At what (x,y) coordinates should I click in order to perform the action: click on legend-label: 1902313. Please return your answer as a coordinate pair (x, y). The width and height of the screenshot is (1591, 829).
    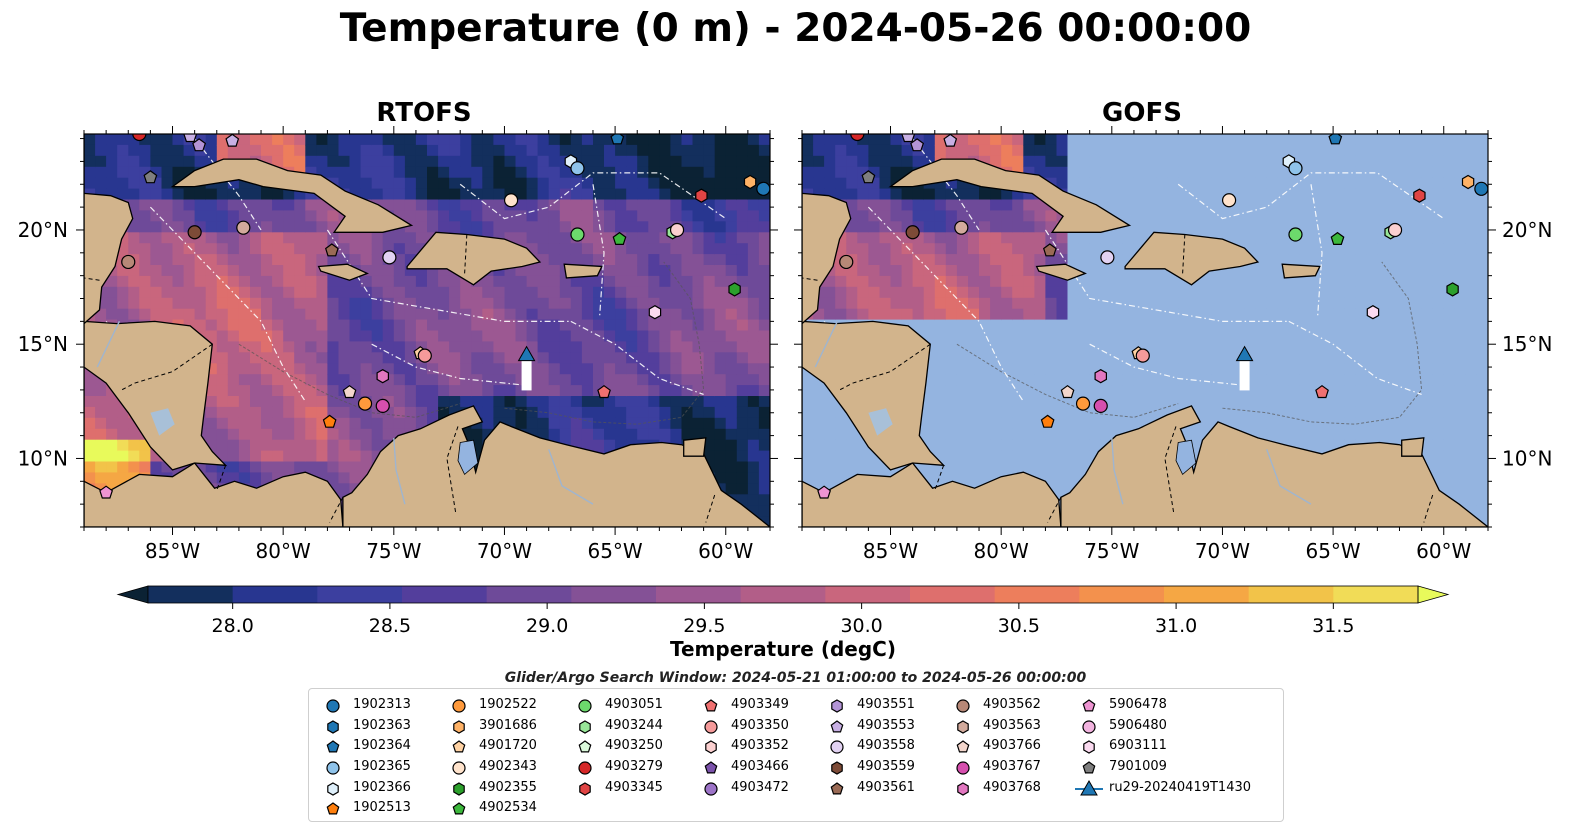
    Looking at the image, I should click on (382, 704).